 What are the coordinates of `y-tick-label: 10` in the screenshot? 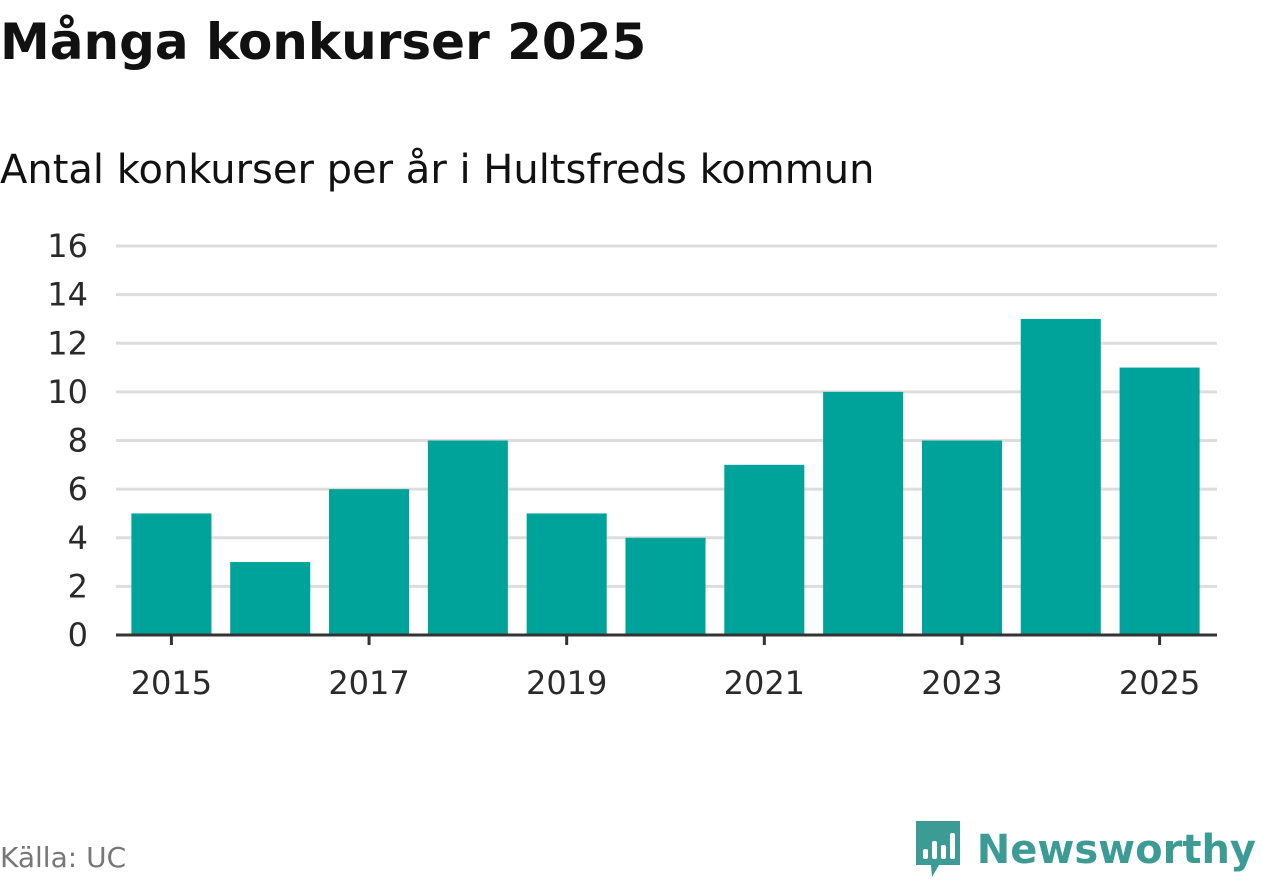 It's located at (67, 392).